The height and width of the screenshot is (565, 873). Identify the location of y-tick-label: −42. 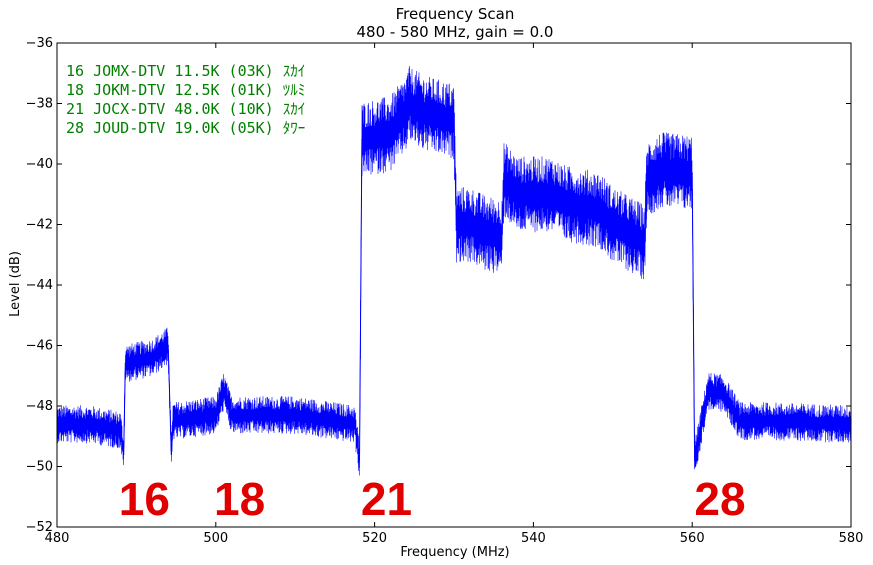
(39, 225).